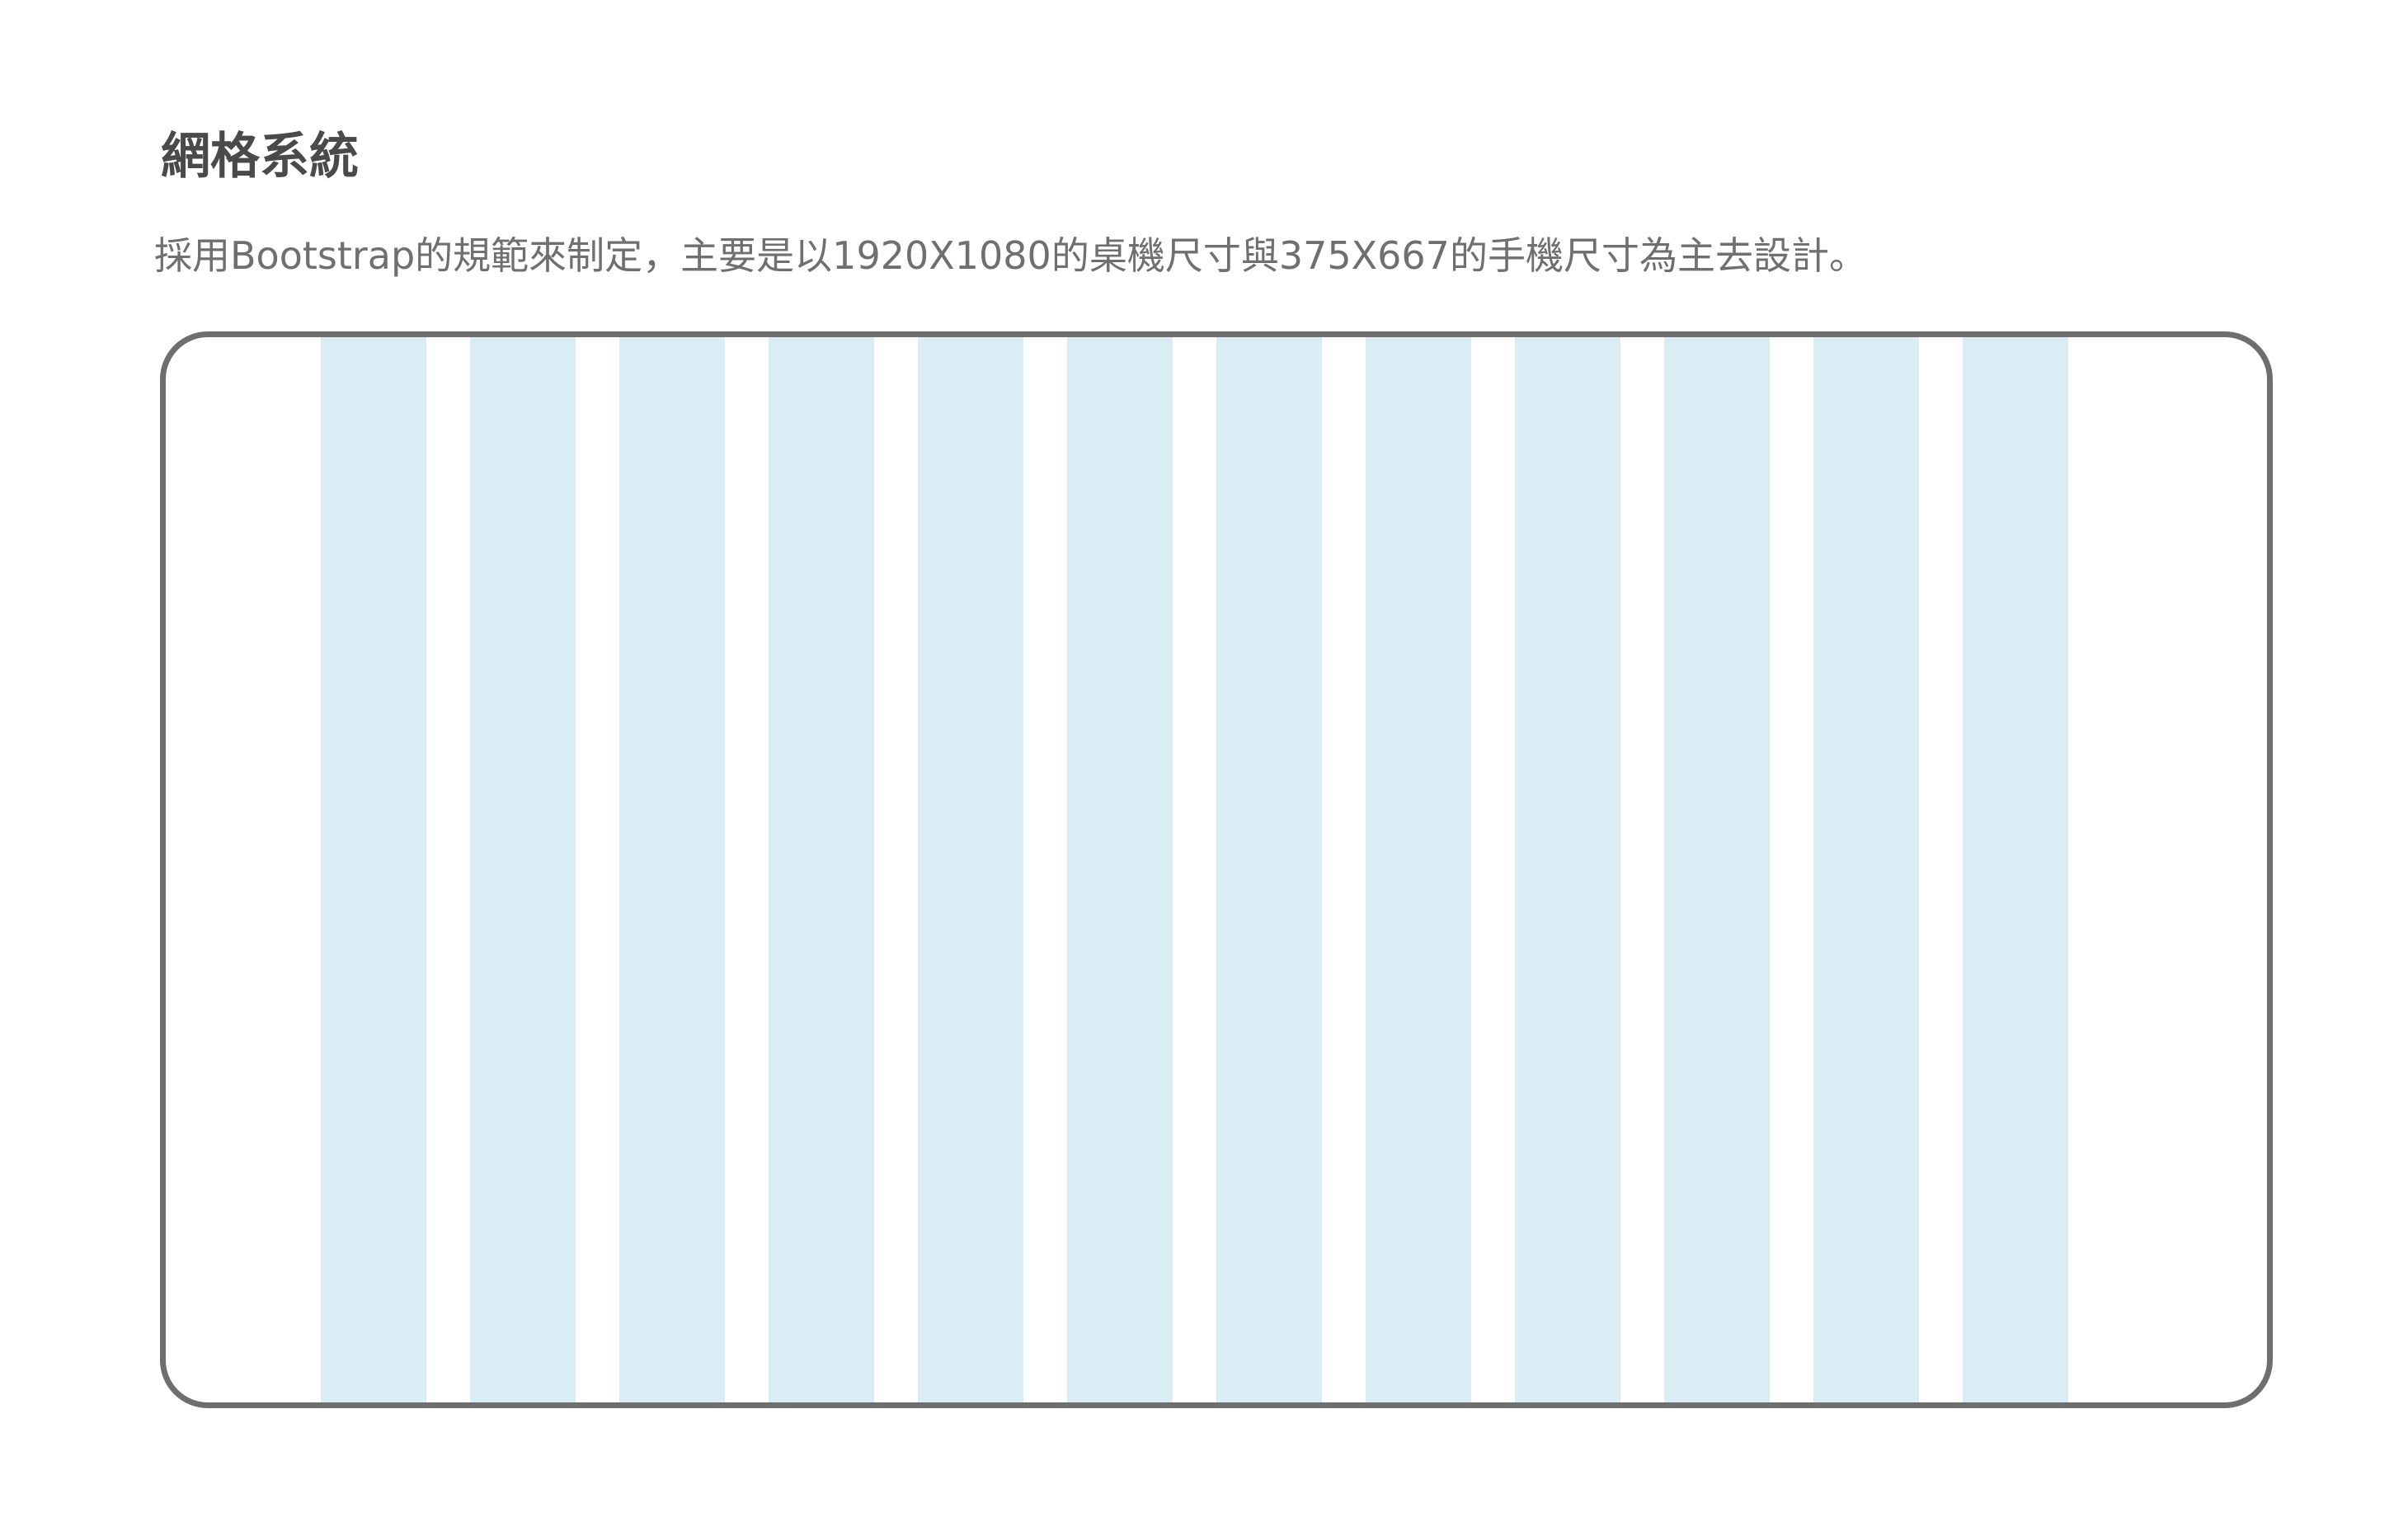 Image resolution: width=2408 pixels, height=1517 pixels. What do you see at coordinates (260, 157) in the screenshot?
I see `section-title: 網格系統` at bounding box center [260, 157].